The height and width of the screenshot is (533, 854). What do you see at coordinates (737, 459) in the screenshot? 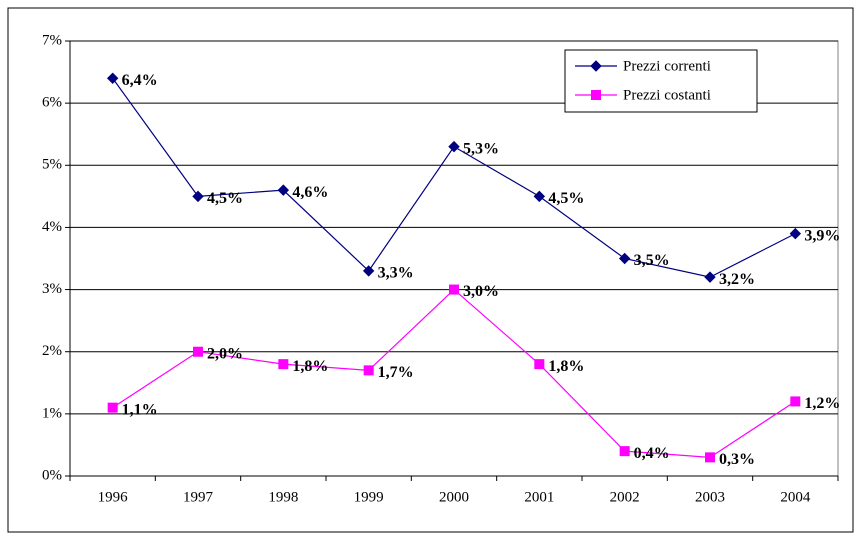
I see `data-label: 0,3%` at bounding box center [737, 459].